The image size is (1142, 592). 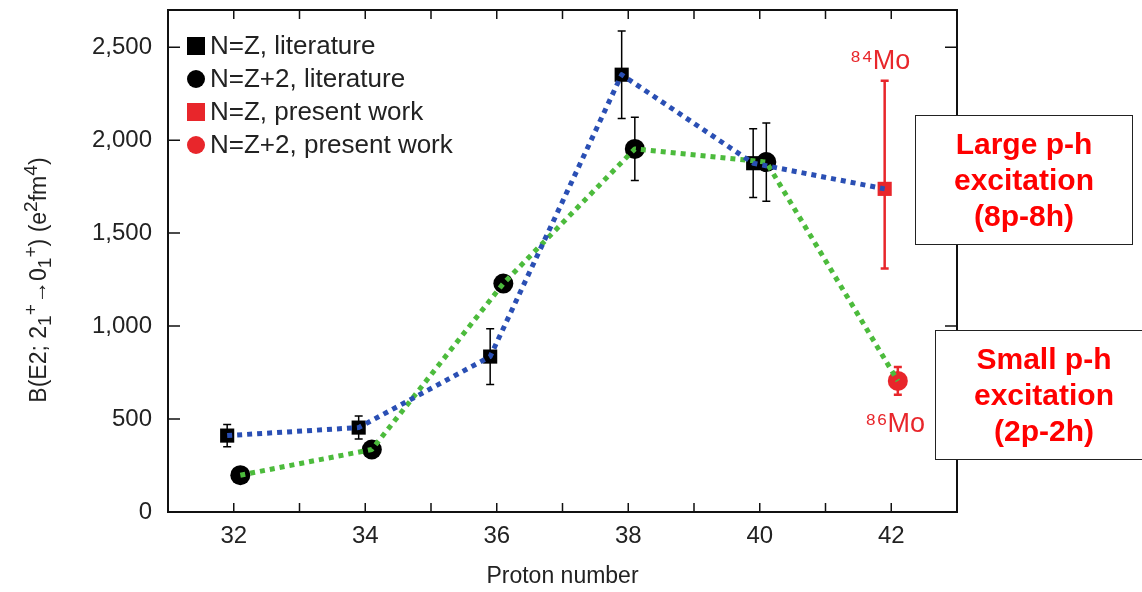 What do you see at coordinates (1024, 180) in the screenshot?
I see `annotation: Large p-h excitation (8p-8h)` at bounding box center [1024, 180].